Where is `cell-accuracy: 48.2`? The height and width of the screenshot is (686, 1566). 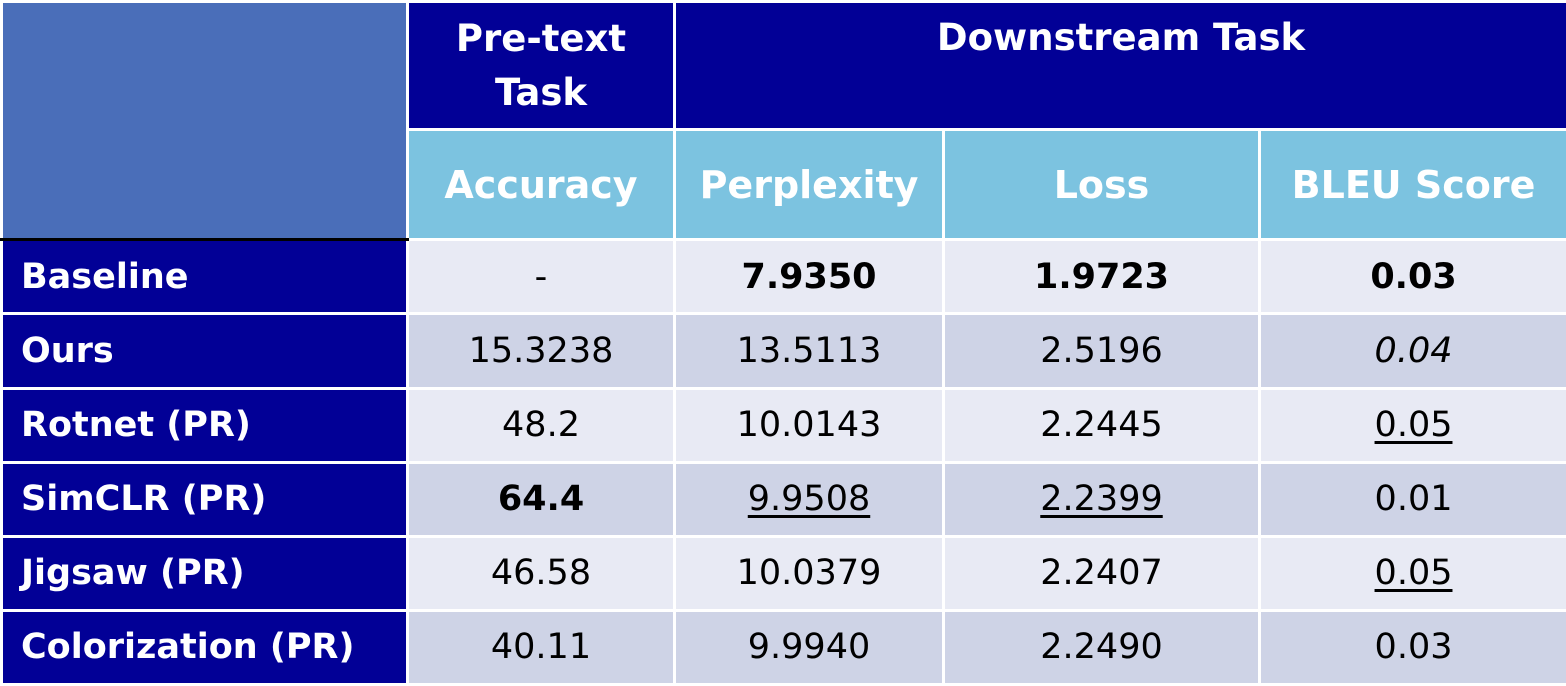 cell-accuracy: 48.2 is located at coordinates (541, 425).